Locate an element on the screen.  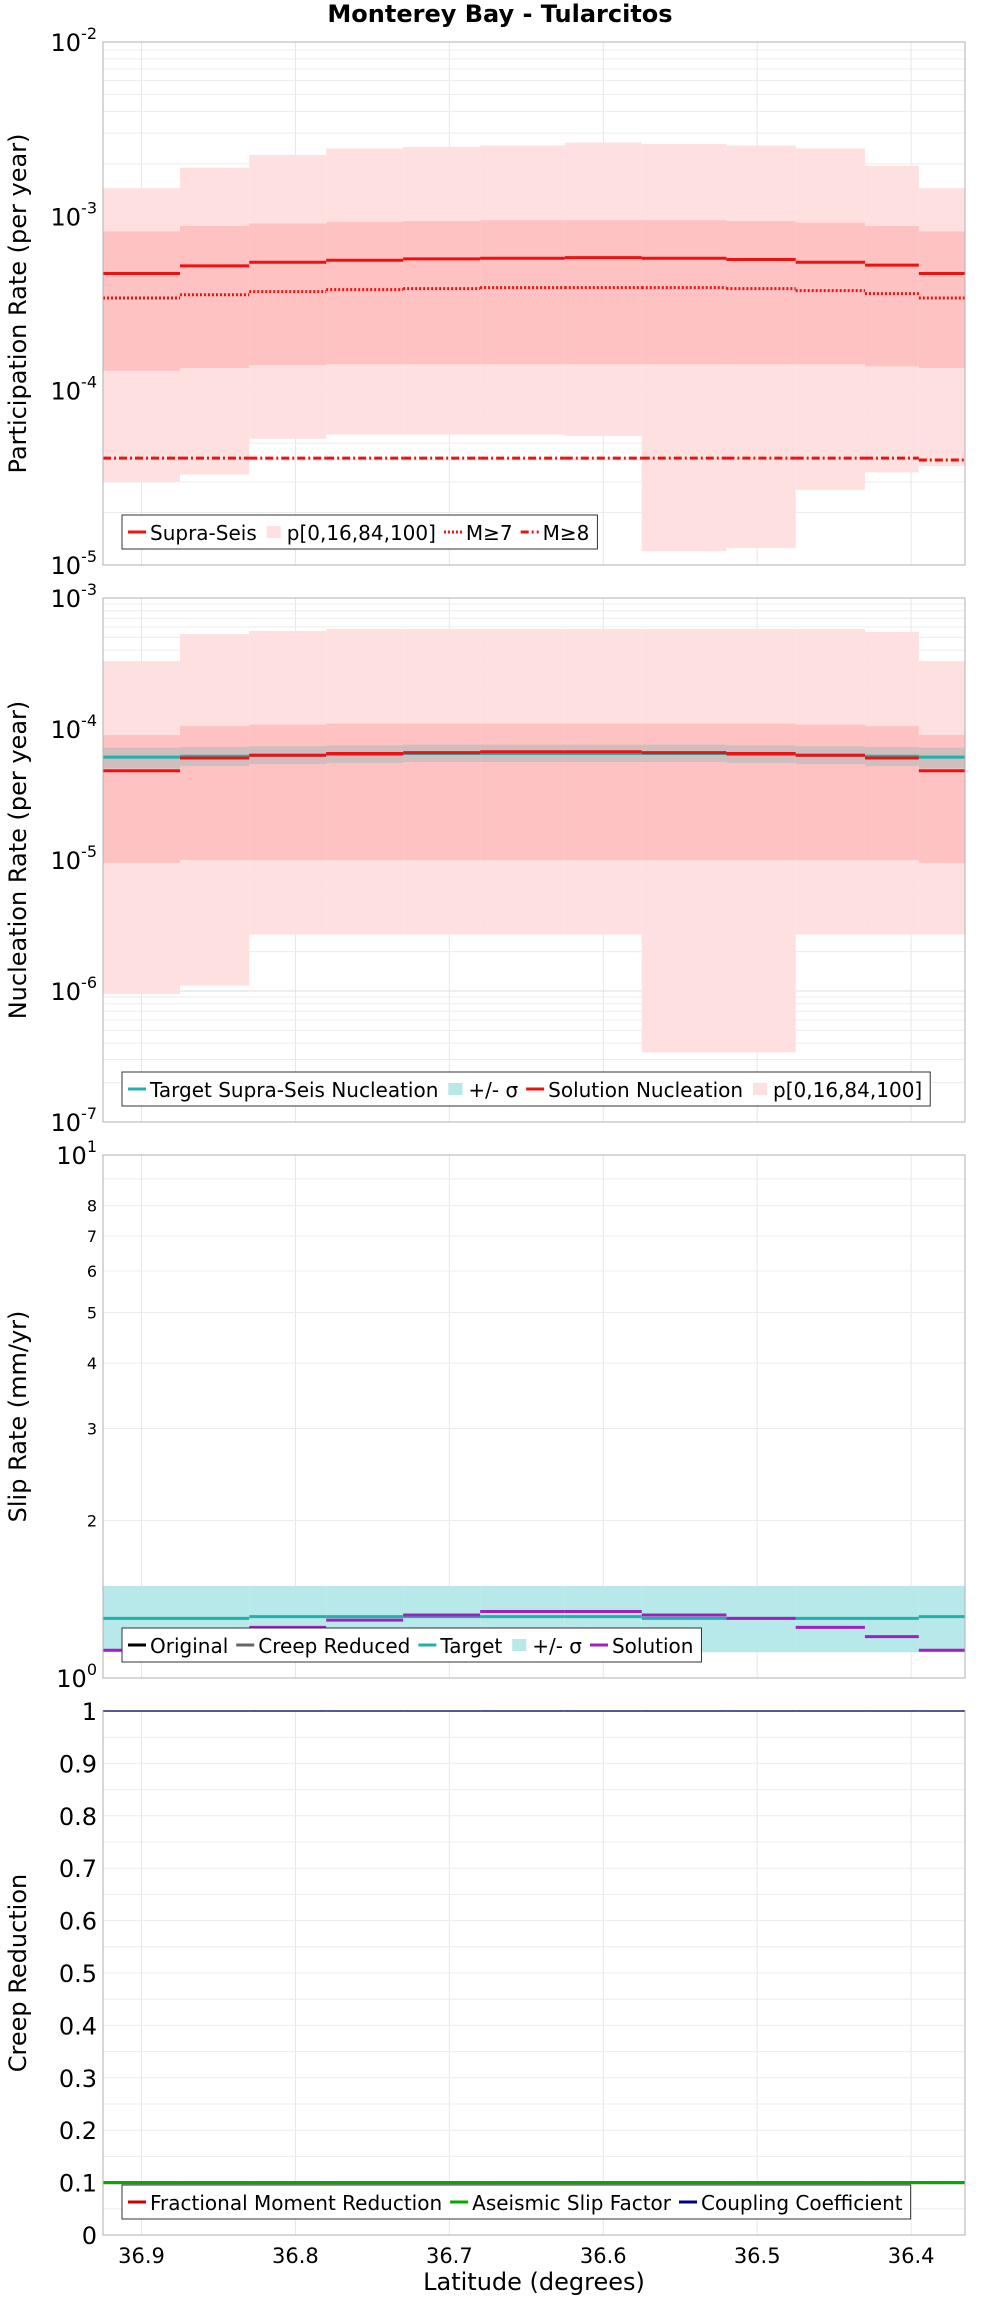
x-tick-label: 36.6 is located at coordinates (603, 2256).